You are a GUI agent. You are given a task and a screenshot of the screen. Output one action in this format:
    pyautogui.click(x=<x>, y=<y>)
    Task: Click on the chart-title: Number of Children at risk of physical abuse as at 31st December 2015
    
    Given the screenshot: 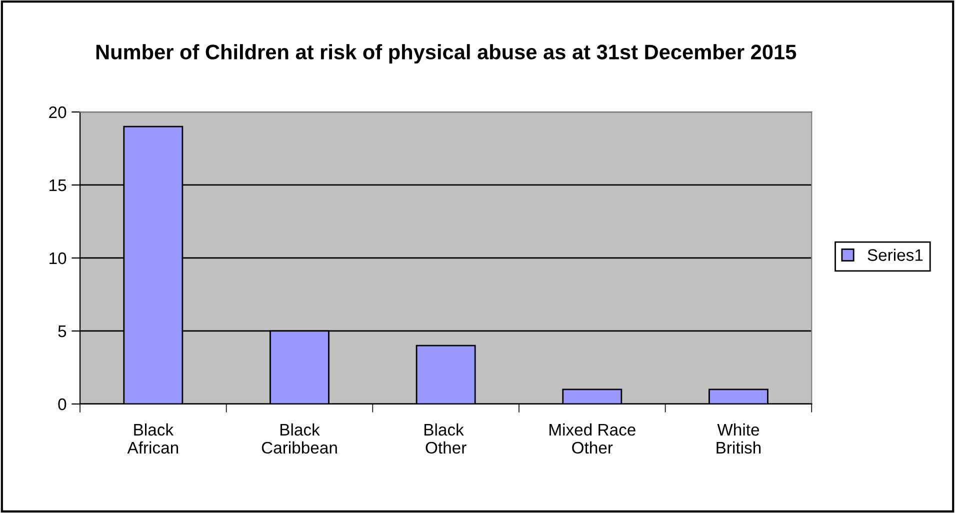 What is the action you would take?
    pyautogui.click(x=446, y=54)
    